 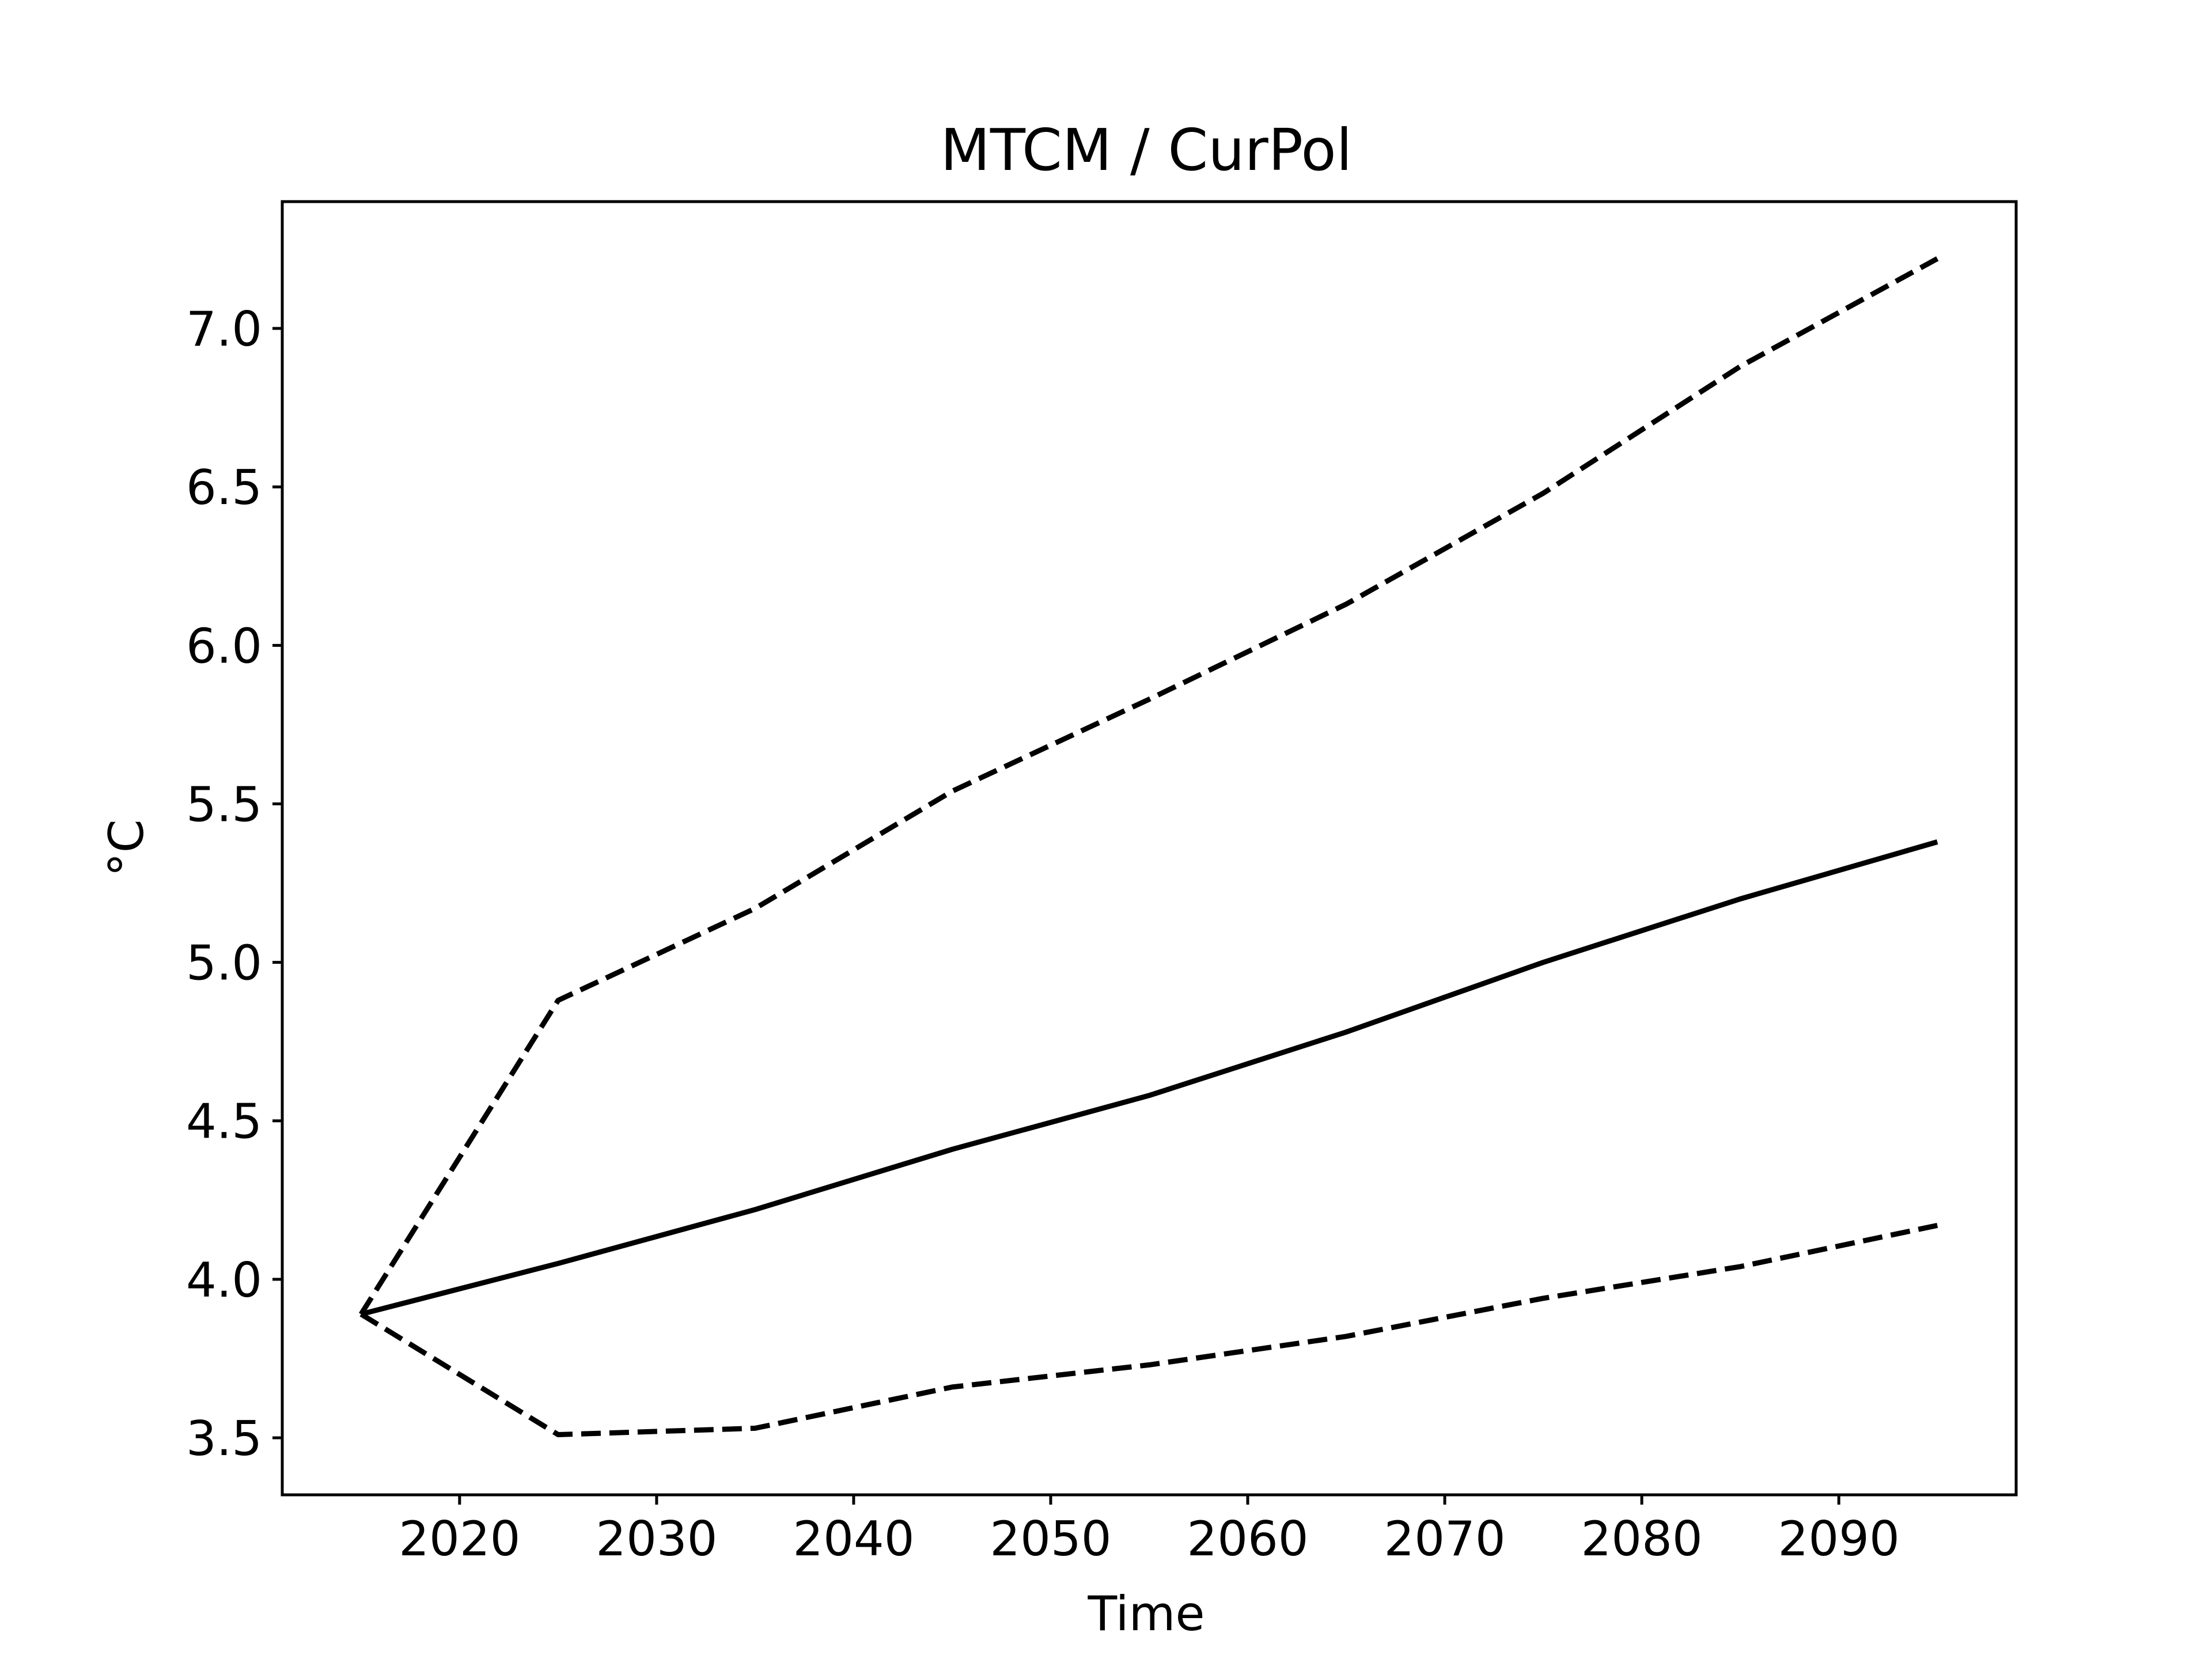 I want to click on y-tick-label: 4.0, so click(x=224, y=1280).